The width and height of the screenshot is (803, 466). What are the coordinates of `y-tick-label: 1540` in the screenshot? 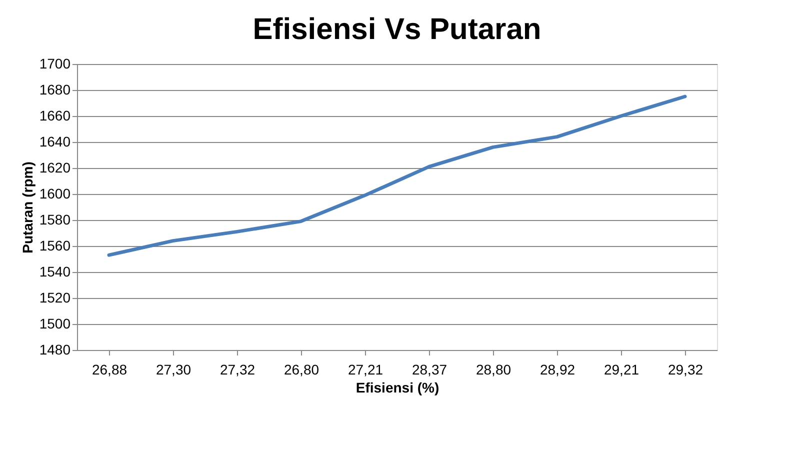 It's located at (55, 272).